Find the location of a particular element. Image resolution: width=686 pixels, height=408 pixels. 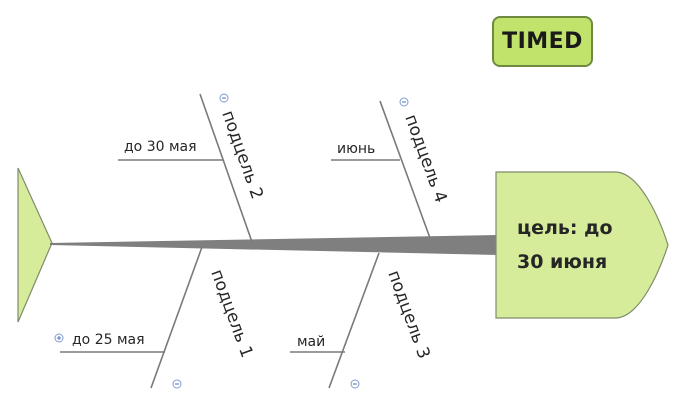

sub-branch-label: до 30 мая is located at coordinates (160, 147).